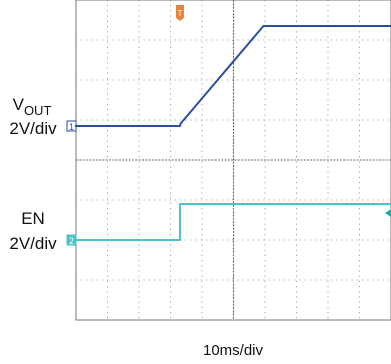 The height and width of the screenshot is (364, 391). I want to click on trigger-position-marker, so click(179, 13).